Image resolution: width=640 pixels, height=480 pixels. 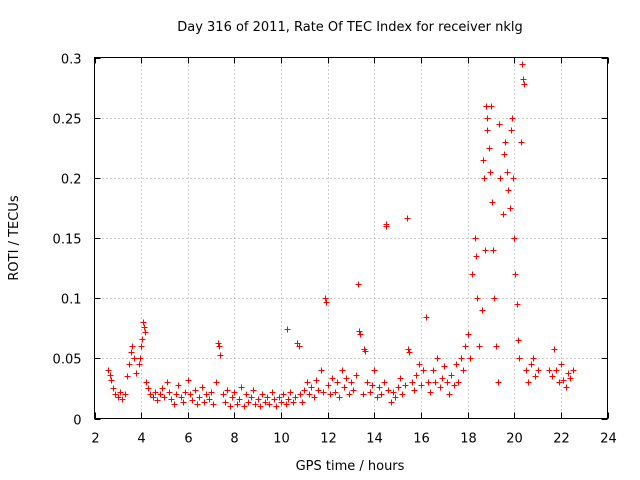 I want to click on x-tick-label: 16, so click(x=421, y=439).